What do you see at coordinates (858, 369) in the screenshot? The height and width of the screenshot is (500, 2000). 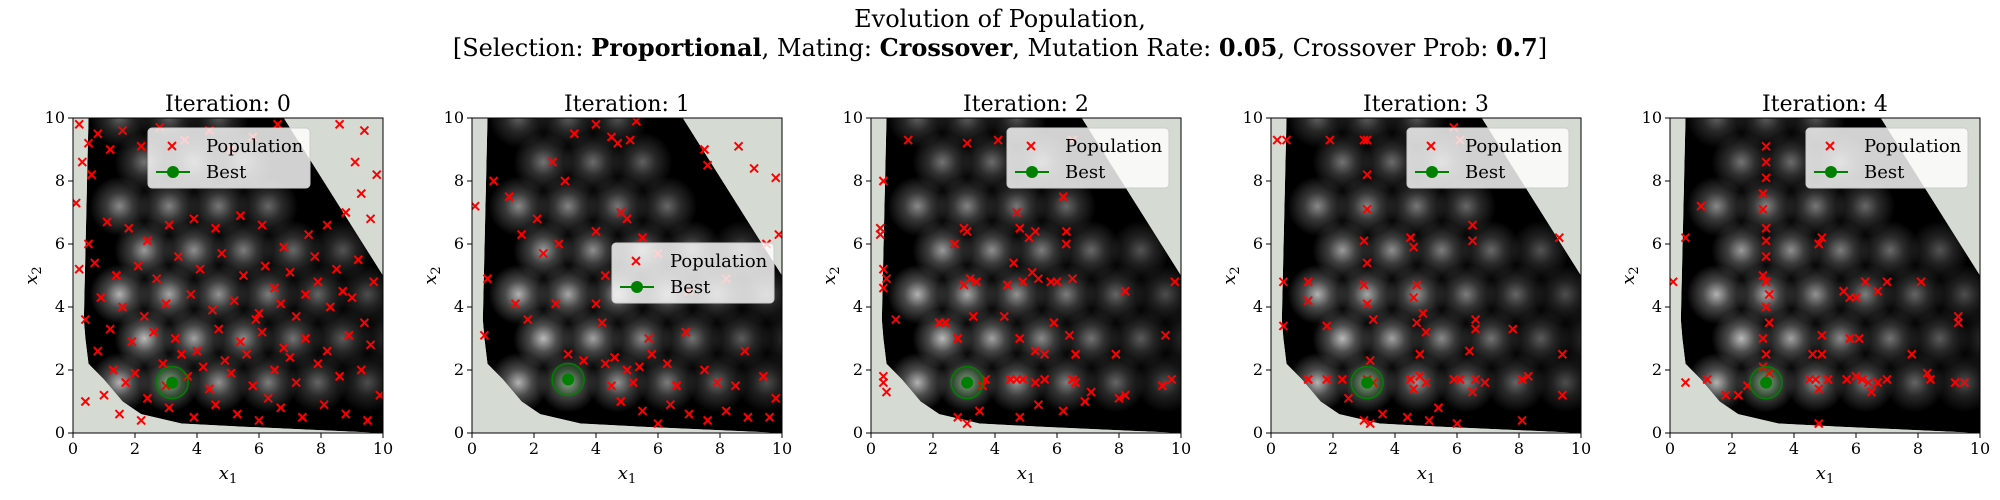 I see `y-tick-label: 2` at bounding box center [858, 369].